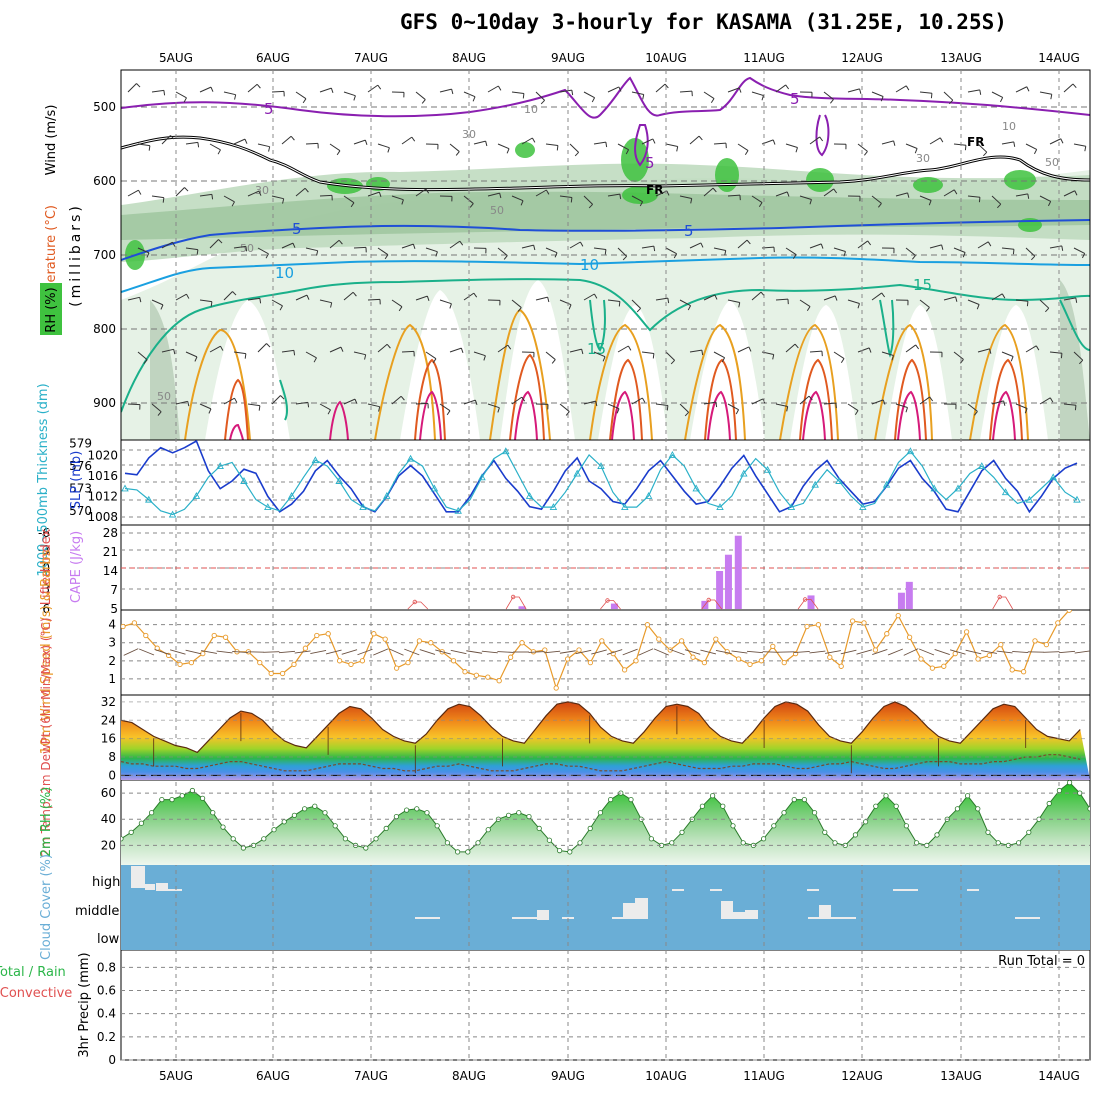 The width and height of the screenshot is (1100, 1100). Describe the element at coordinates (104, 181) in the screenshot. I see `y-tick-label: 600` at that location.